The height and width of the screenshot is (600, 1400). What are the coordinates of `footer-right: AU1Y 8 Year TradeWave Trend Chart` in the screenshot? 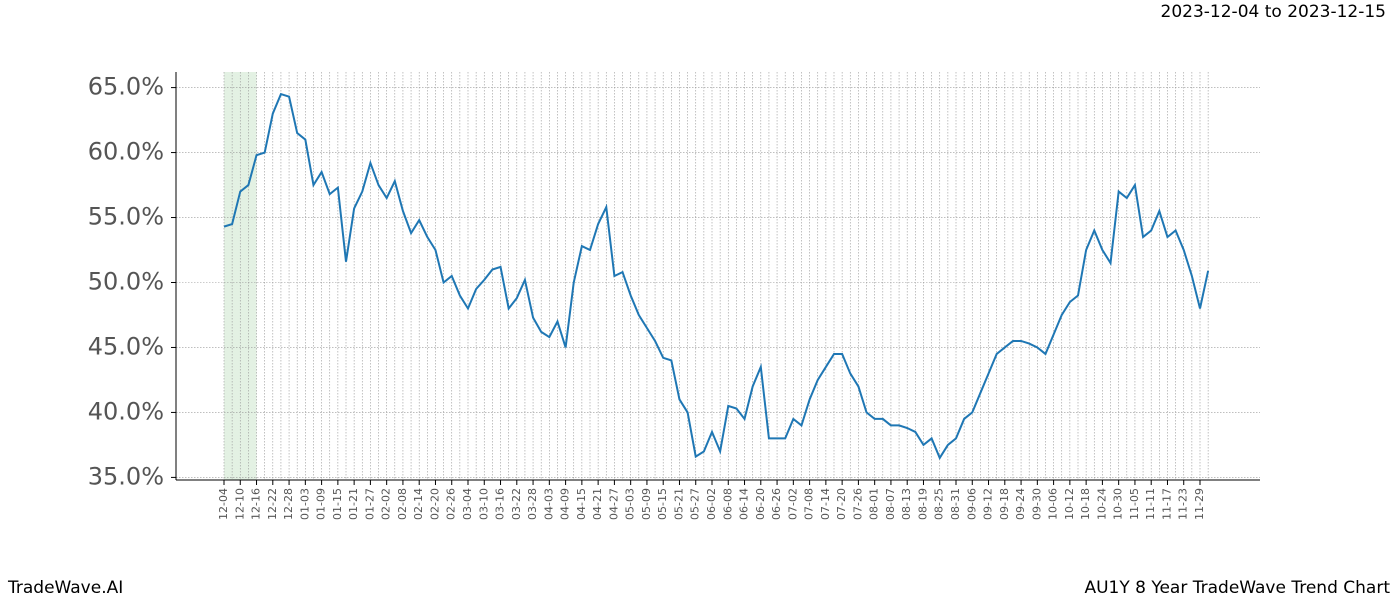 It's located at (1237, 588).